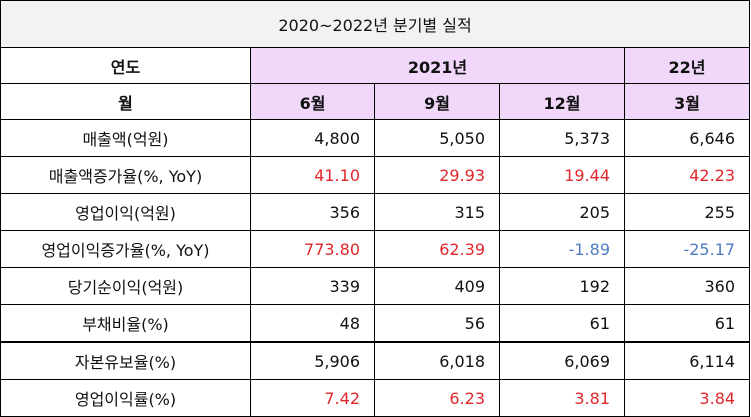 Image resolution: width=751 pixels, height=417 pixels. What do you see at coordinates (125, 286) in the screenshot?
I see `row-label: 당기순이익(억원)` at bounding box center [125, 286].